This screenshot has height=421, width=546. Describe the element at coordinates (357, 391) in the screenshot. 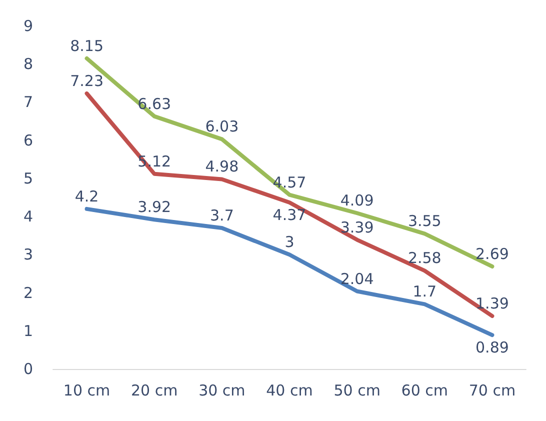

I see `x-tick-label: 50 cm` at that location.